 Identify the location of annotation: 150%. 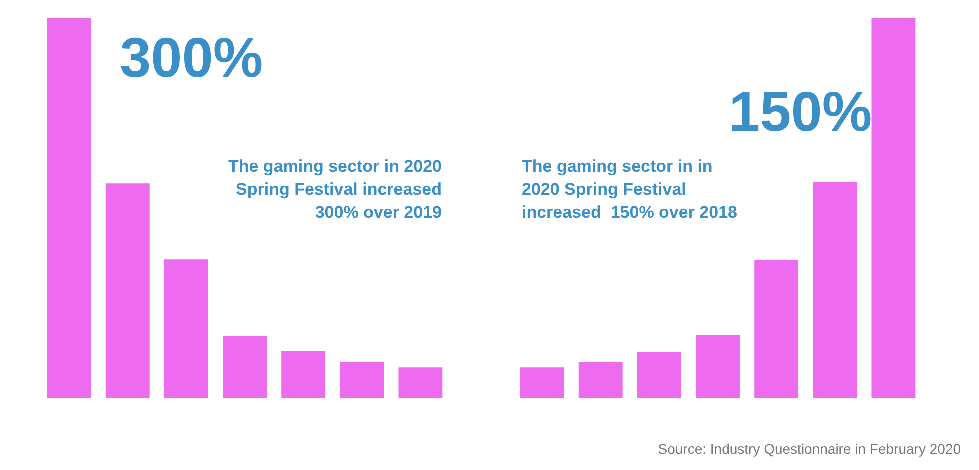
(800, 112).